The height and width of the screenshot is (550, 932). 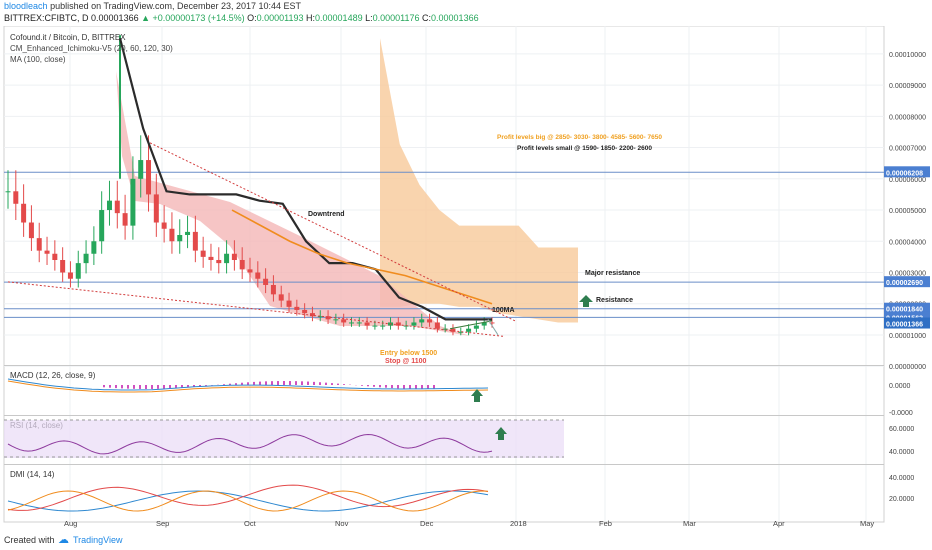 I want to click on pane-tick: 60.0000, so click(x=901, y=429).